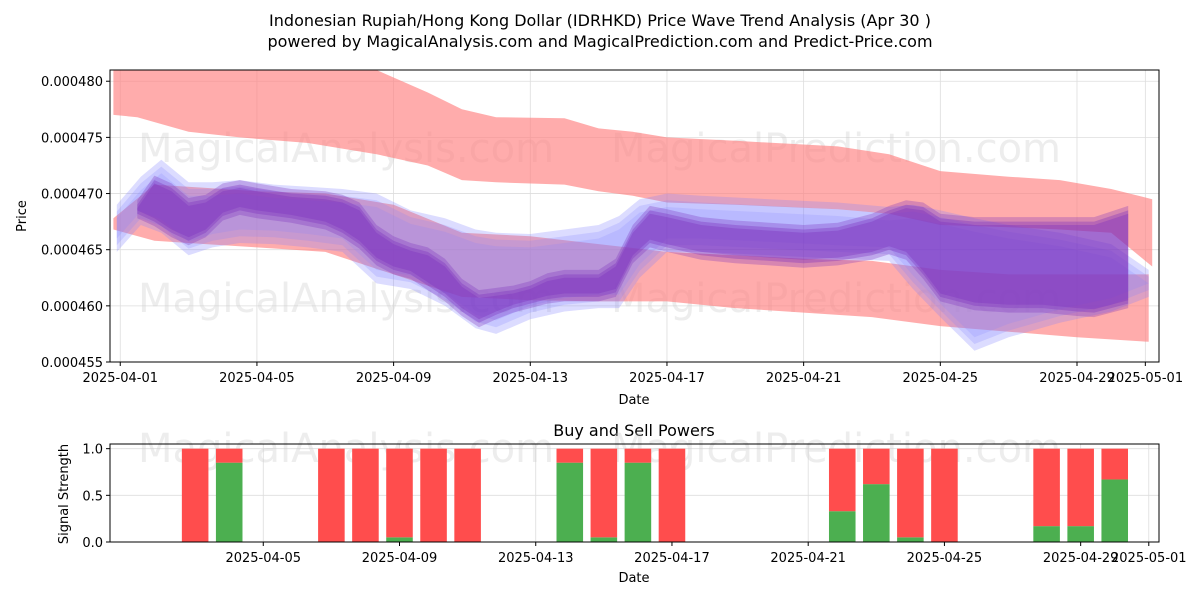 This screenshot has height=604, width=1200. What do you see at coordinates (394, 378) in the screenshot?
I see `price-x-tick-label: 2025-04-09` at bounding box center [394, 378].